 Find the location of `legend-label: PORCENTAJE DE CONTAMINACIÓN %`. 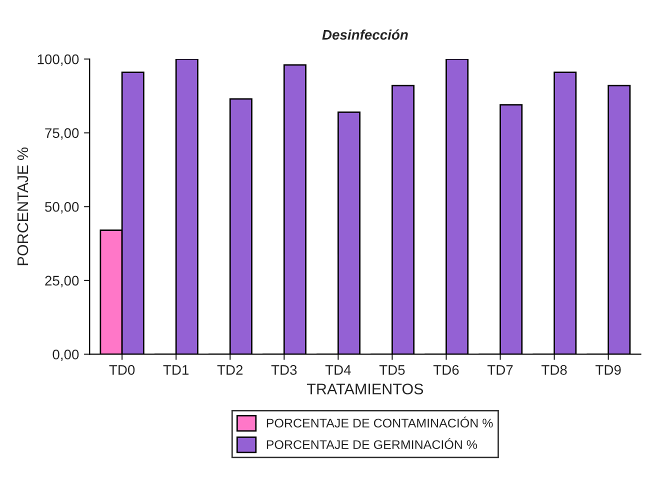

legend-label: PORCENTAJE DE CONTAMINACIÓN % is located at coordinates (379, 422).